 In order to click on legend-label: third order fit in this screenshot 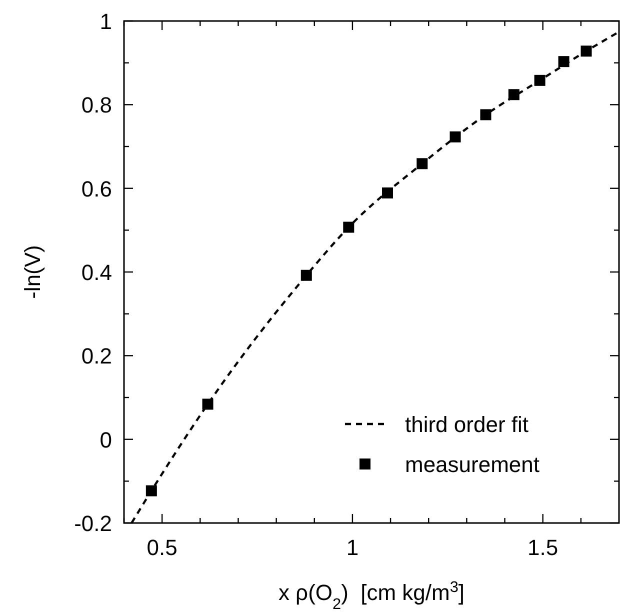, I will do `click(466, 424)`.